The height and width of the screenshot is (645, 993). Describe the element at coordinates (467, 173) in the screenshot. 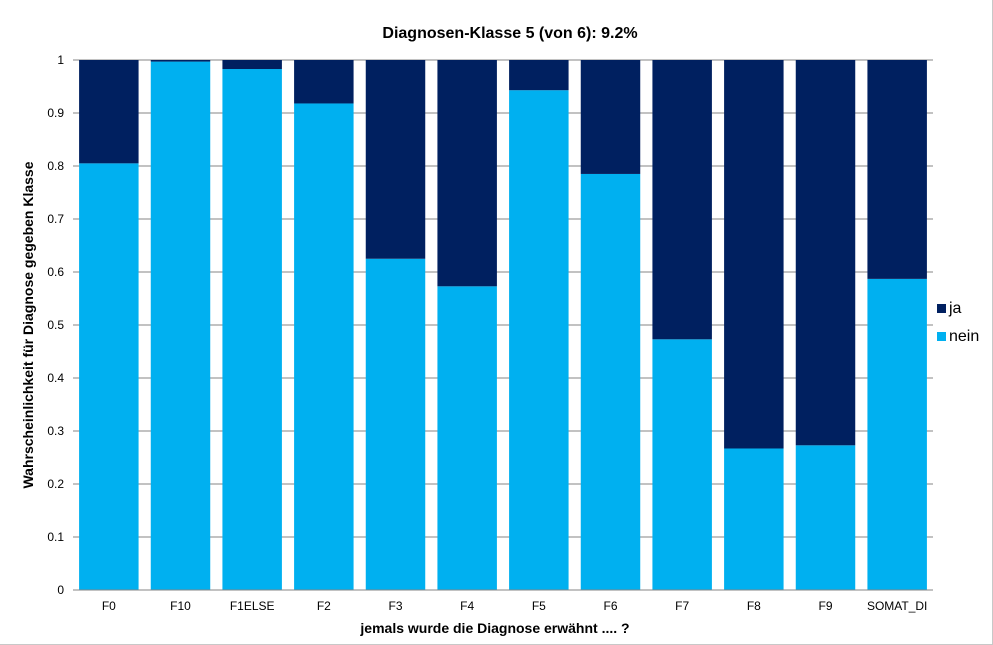

I see `bar-ja-F4` at that location.